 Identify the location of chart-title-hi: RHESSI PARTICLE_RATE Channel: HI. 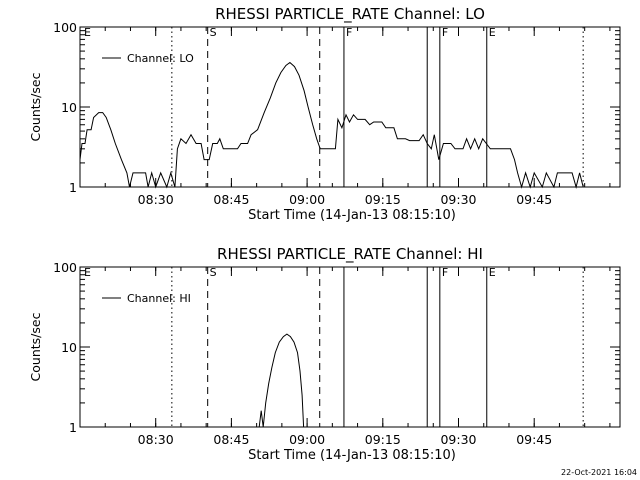
(350, 254).